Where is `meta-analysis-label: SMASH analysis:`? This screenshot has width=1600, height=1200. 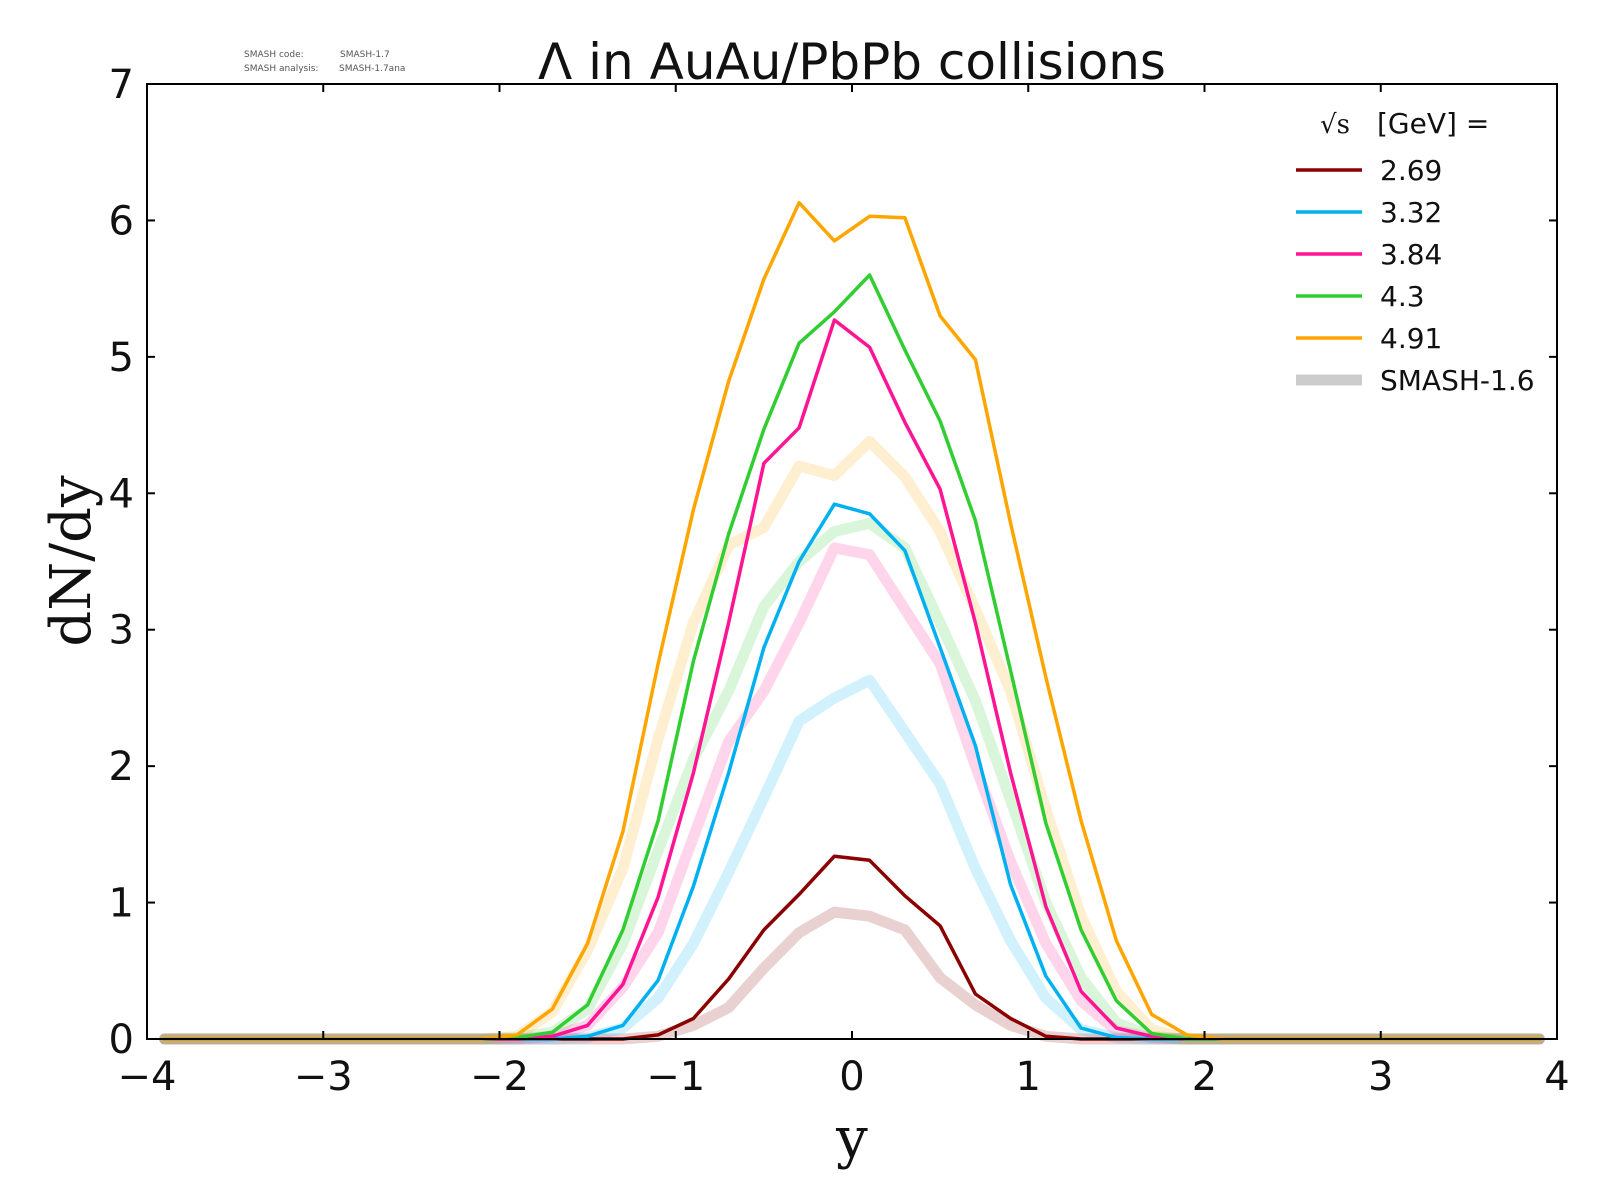
meta-analysis-label: SMASH analysis: is located at coordinates (281, 69).